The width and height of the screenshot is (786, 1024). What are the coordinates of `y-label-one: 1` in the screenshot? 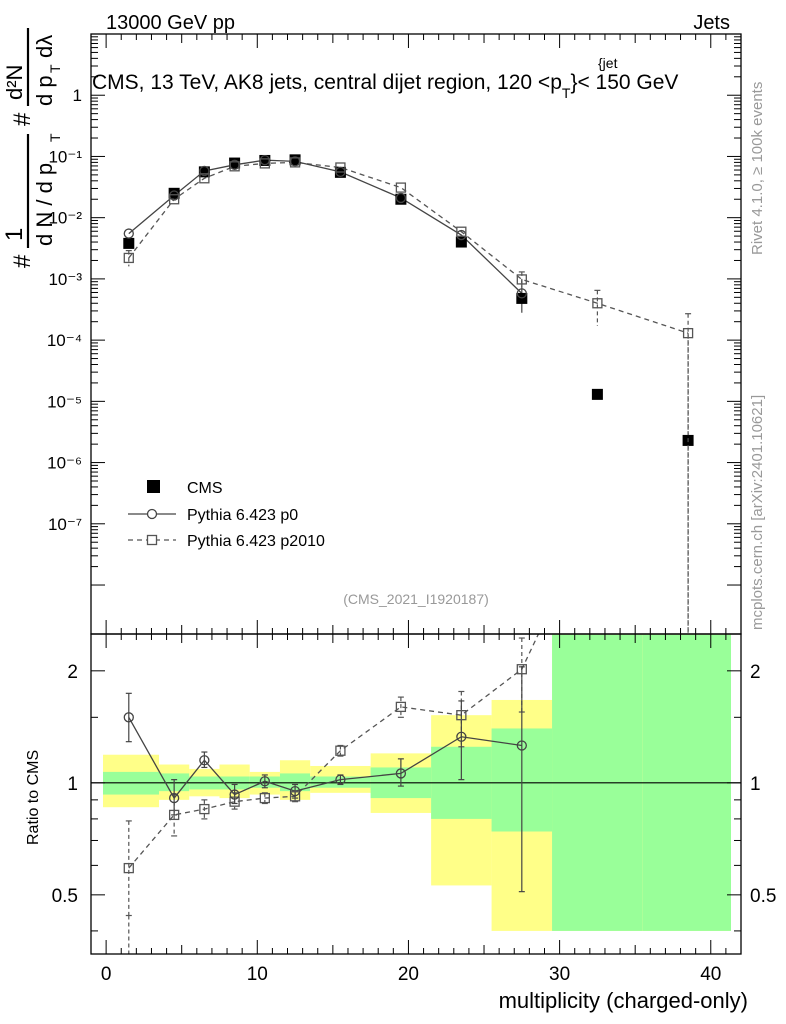 It's located at (14, 234).